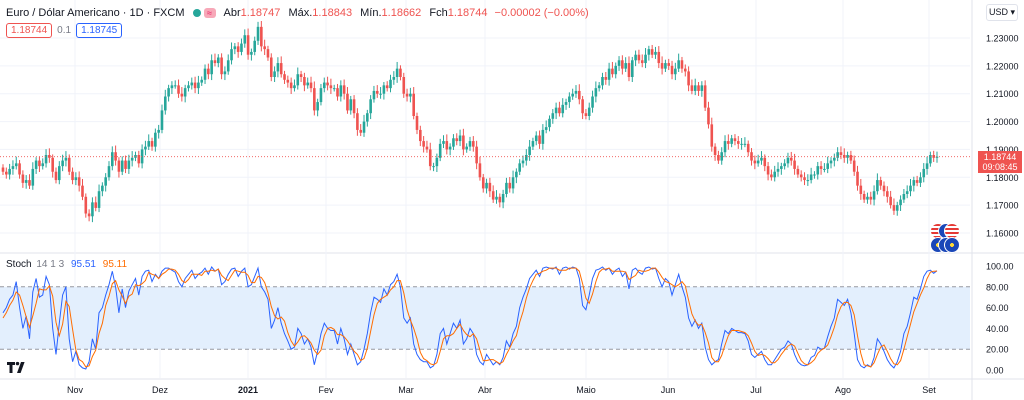  What do you see at coordinates (929, 390) in the screenshot?
I see `time-tick-label: Set` at bounding box center [929, 390].